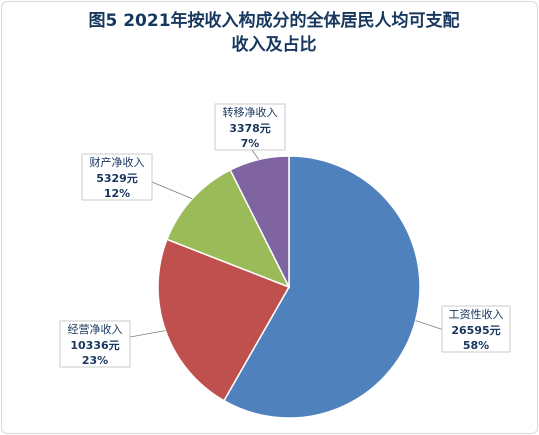 This screenshot has width=539, height=435. What do you see at coordinates (250, 143) in the screenshot?
I see `label-percent: 7%` at bounding box center [250, 143].